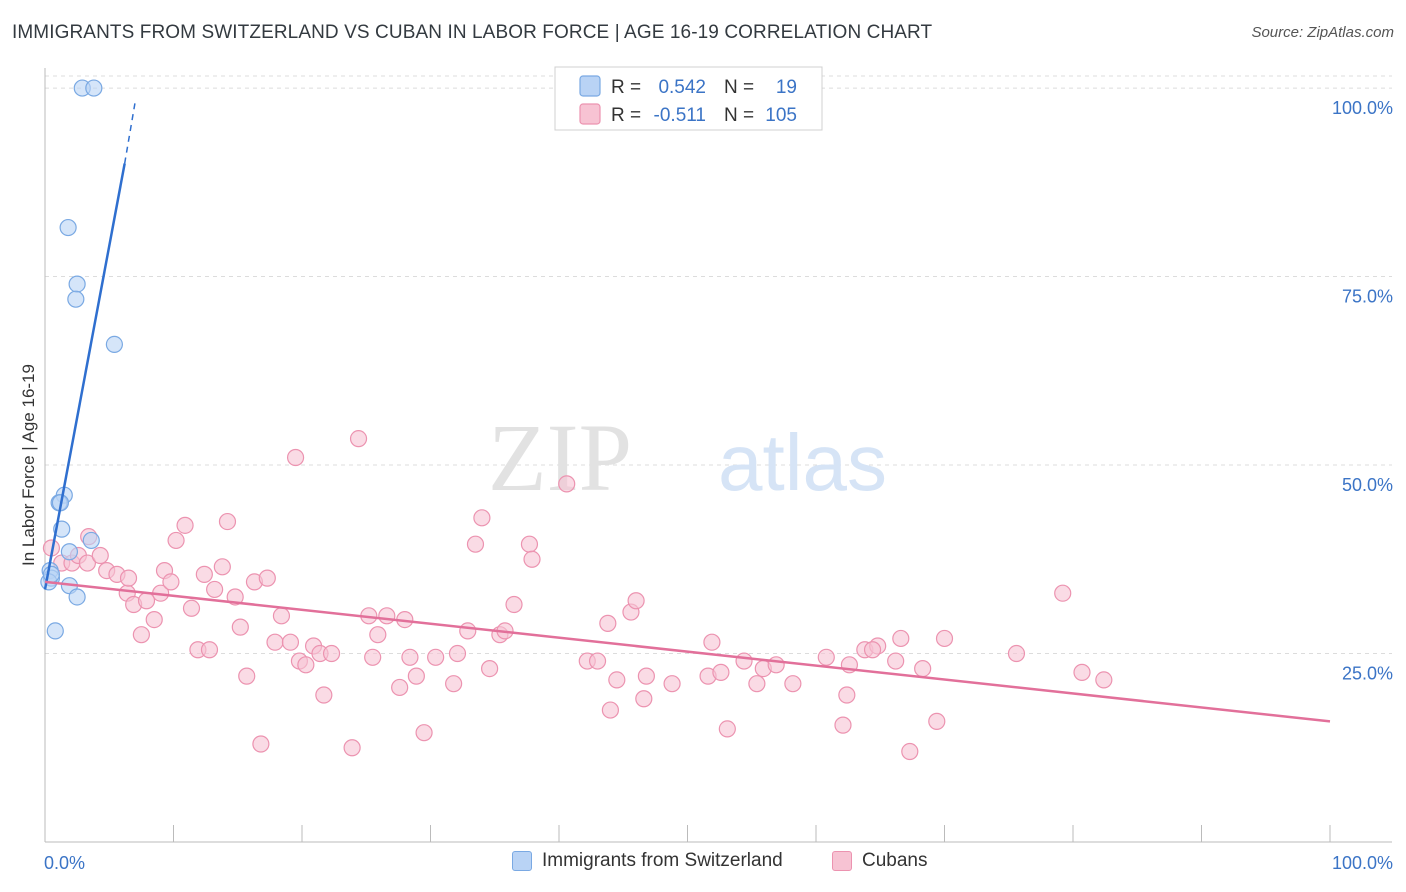 The width and height of the screenshot is (1406, 892). What do you see at coordinates (895, 860) in the screenshot?
I see `legend-label-cubans: Cubans` at bounding box center [895, 860].